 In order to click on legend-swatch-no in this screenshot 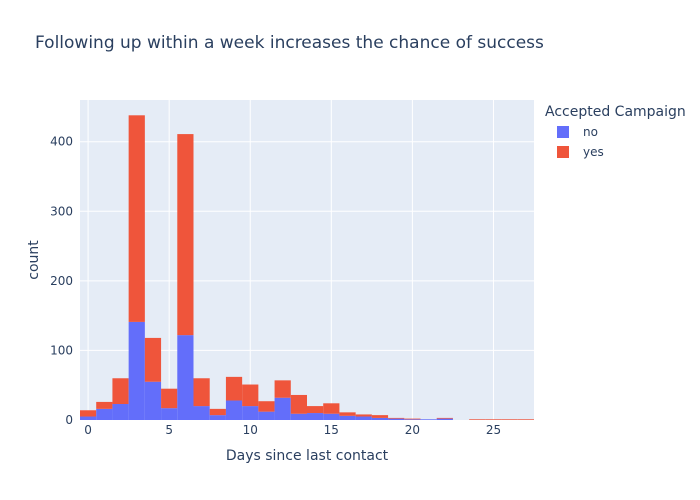, I will do `click(563, 132)`.